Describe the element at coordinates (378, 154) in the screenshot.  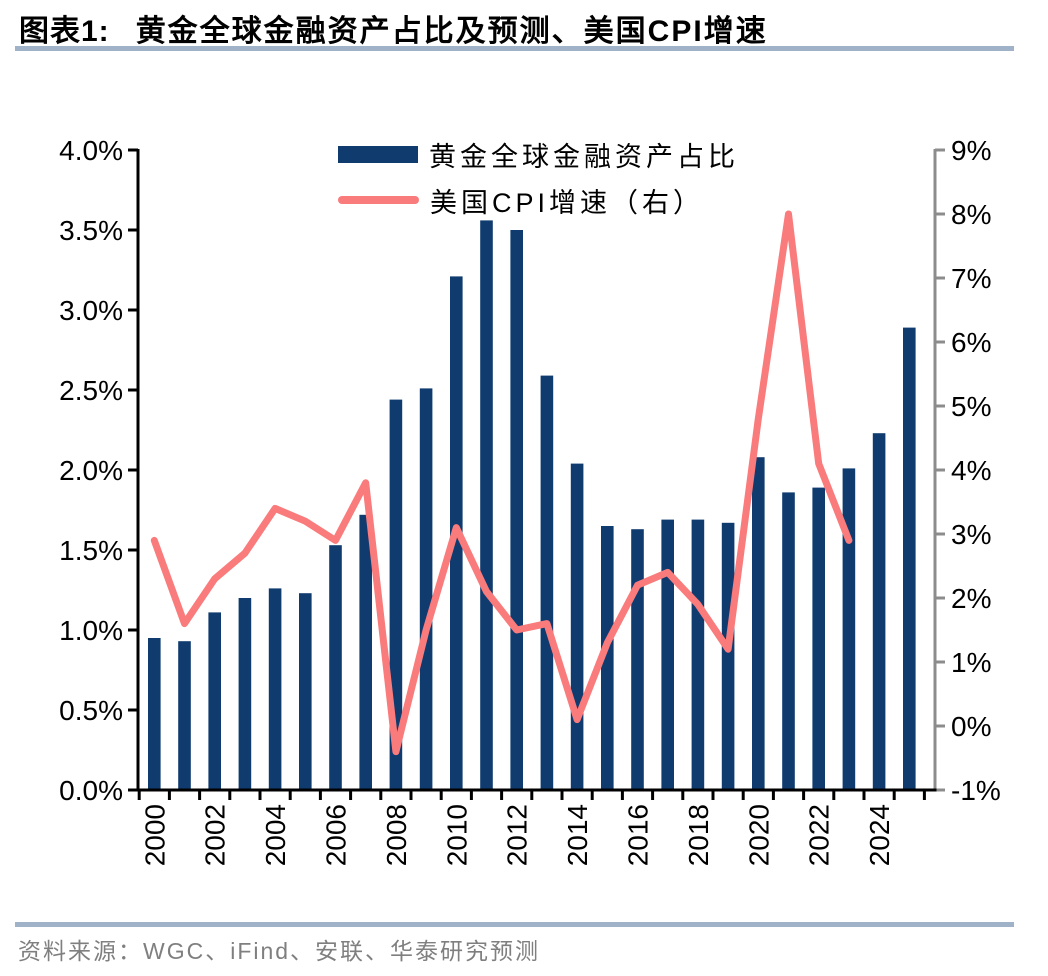
I see `legend-bar-swatch` at that location.